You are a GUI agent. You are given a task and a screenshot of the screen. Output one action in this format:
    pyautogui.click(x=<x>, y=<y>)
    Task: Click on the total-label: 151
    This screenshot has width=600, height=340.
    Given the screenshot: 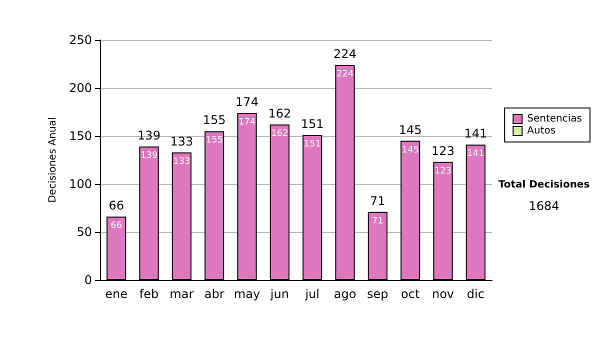 What is the action you would take?
    pyautogui.click(x=312, y=124)
    